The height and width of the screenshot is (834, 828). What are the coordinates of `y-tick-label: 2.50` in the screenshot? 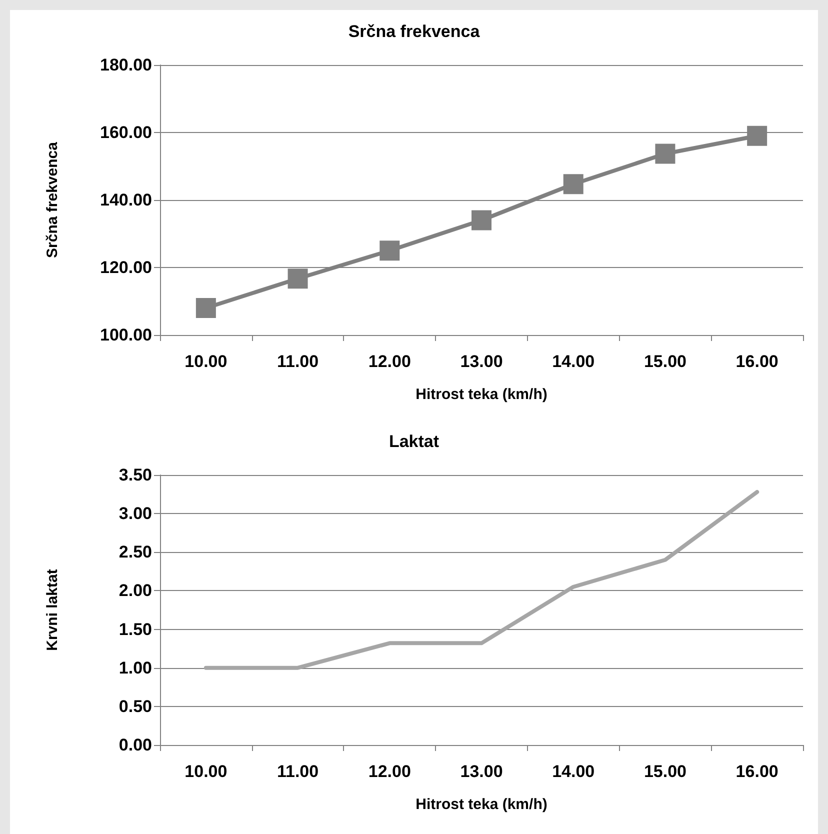 It's located at (135, 552).